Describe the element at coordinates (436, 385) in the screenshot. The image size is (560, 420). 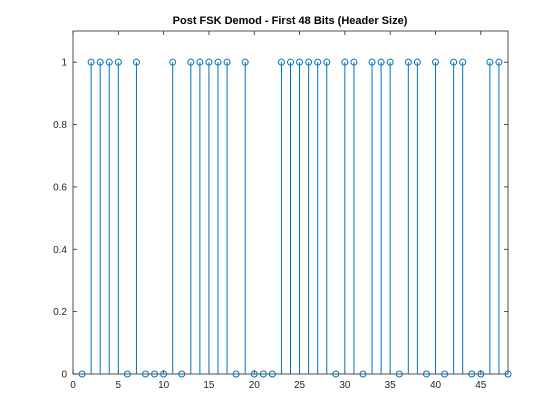
I see `x-tick-label: 40` at that location.